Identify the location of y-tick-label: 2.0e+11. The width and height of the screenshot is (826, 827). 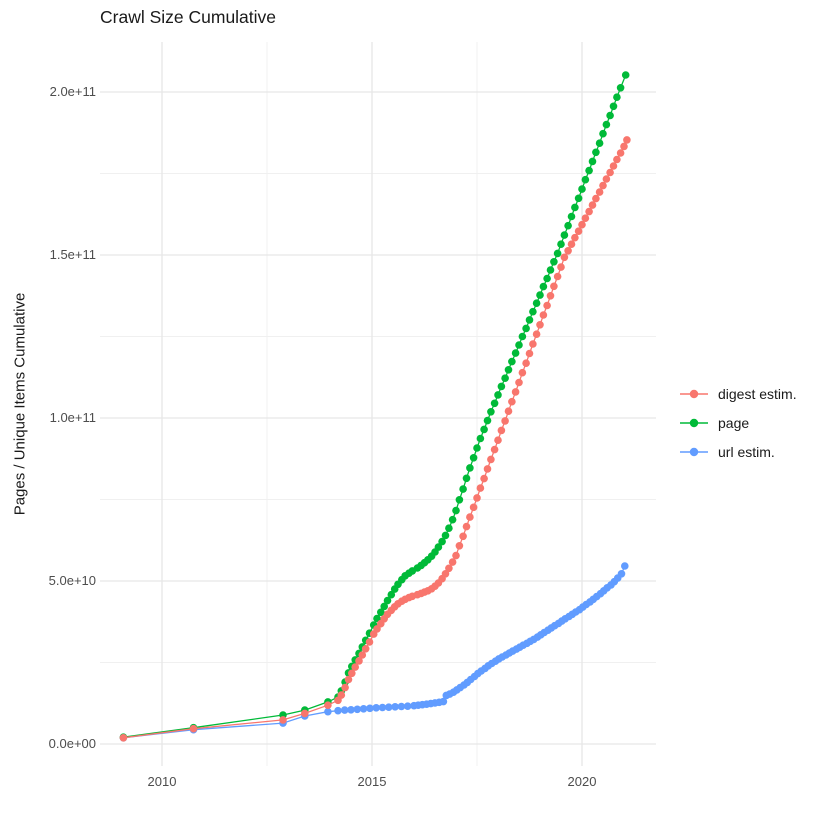
(72, 91).